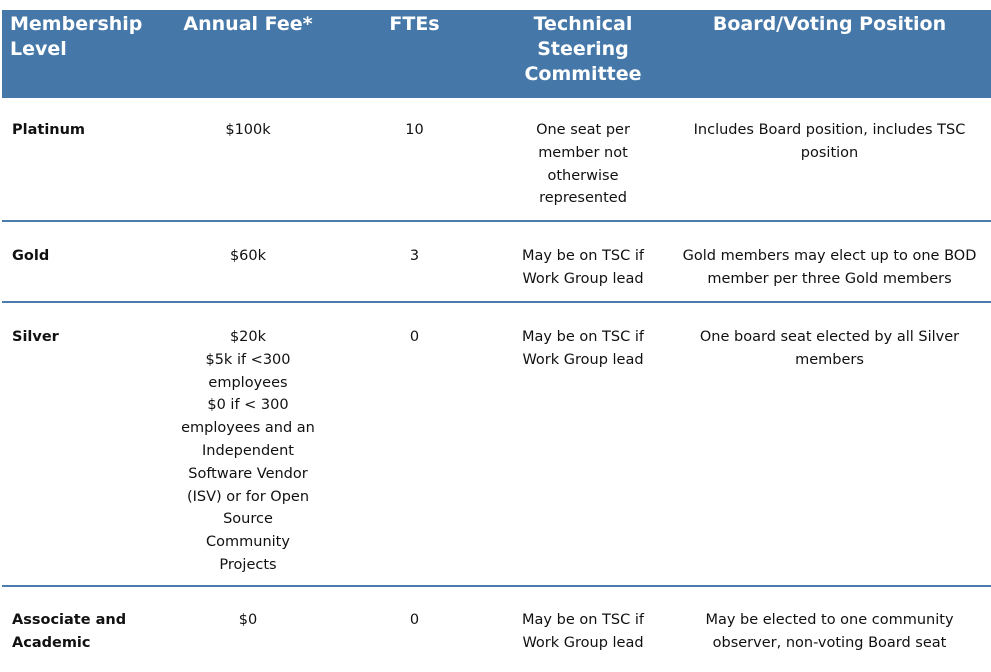 This screenshot has height=672, width=991. Describe the element at coordinates (83, 262) in the screenshot. I see `level-cell: Gold` at that location.